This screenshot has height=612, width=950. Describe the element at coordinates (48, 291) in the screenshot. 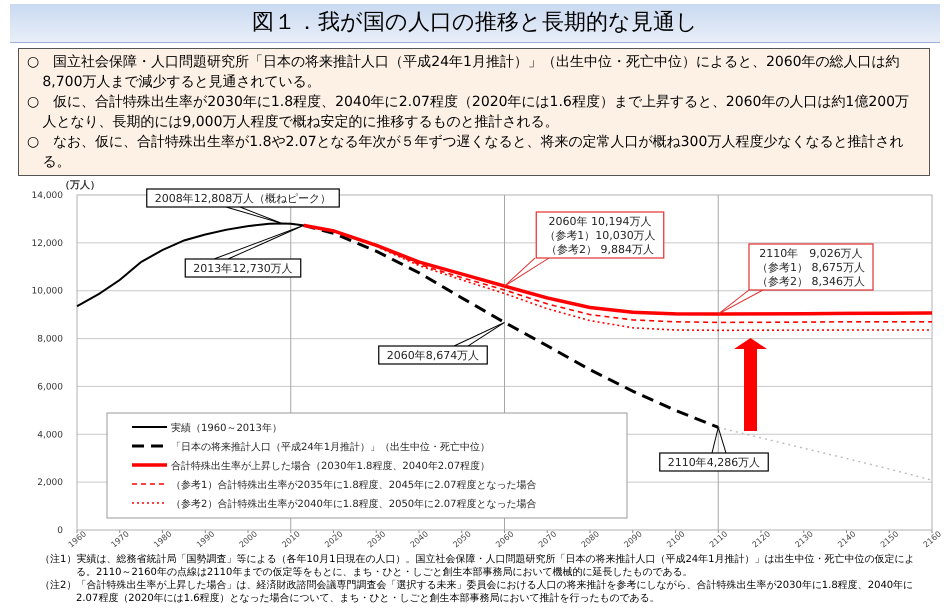

I see `y-tick-label: 10,000` at that location.